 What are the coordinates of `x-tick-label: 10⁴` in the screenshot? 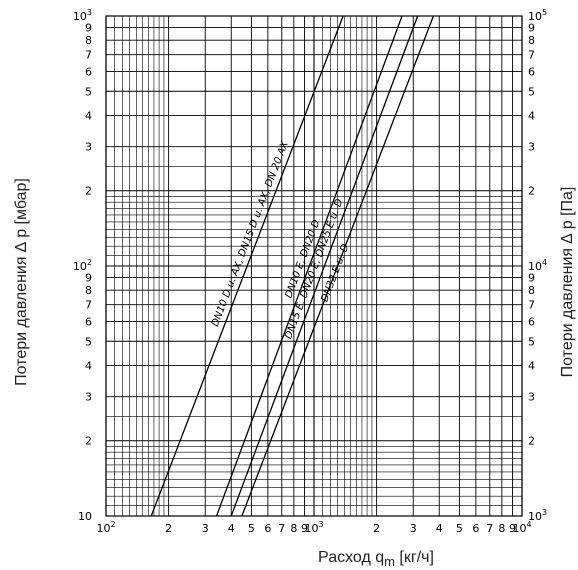 It's located at (521, 527).